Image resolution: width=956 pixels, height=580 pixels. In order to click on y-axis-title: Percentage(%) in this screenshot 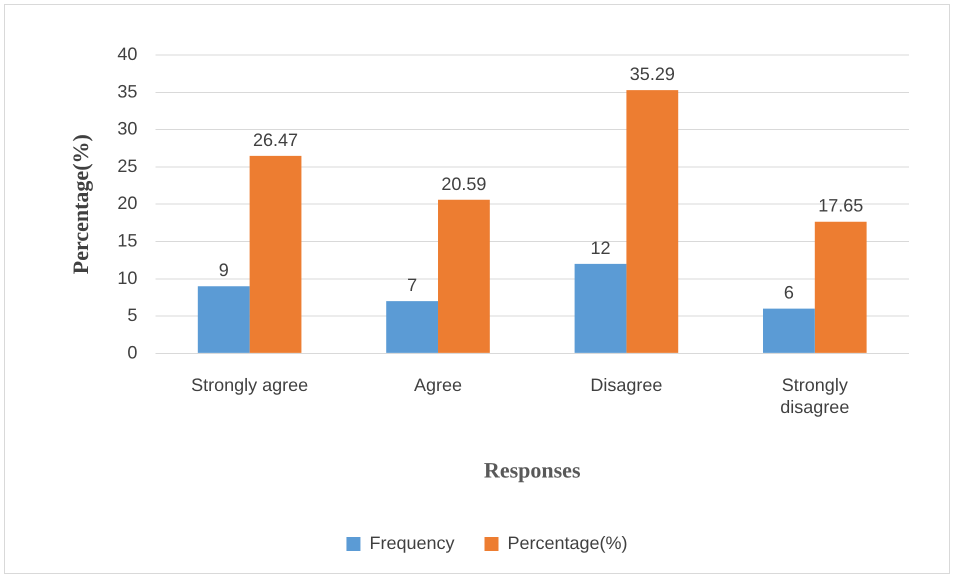, I will do `click(80, 204)`.